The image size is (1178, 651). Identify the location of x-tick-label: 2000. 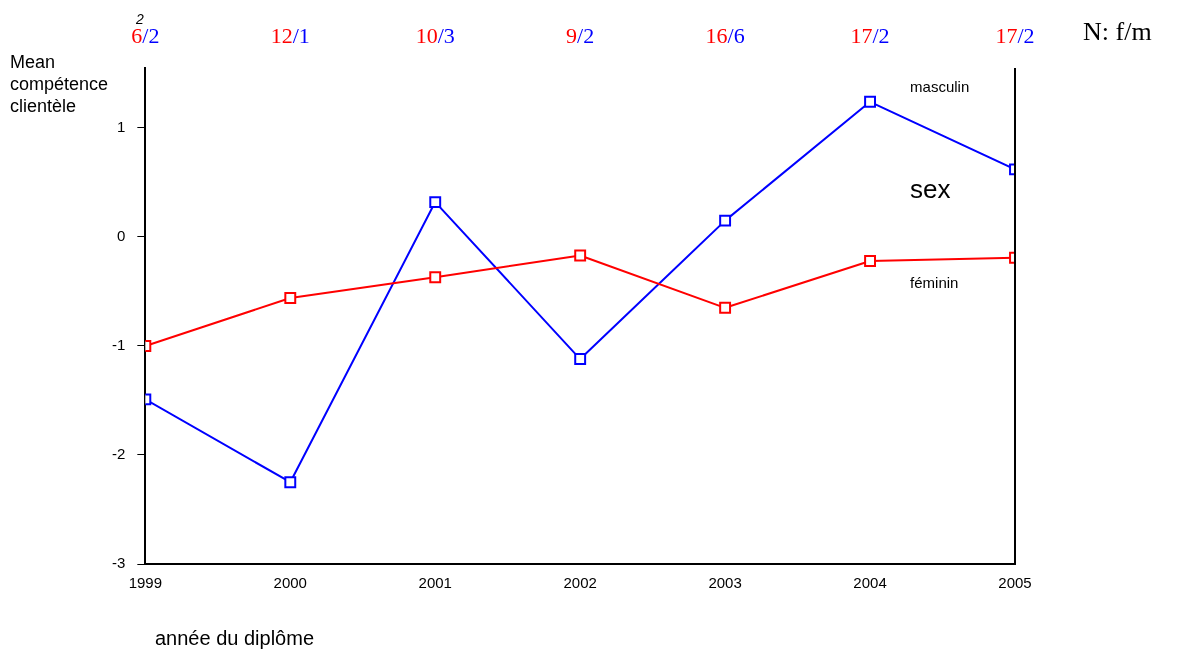
(290, 583).